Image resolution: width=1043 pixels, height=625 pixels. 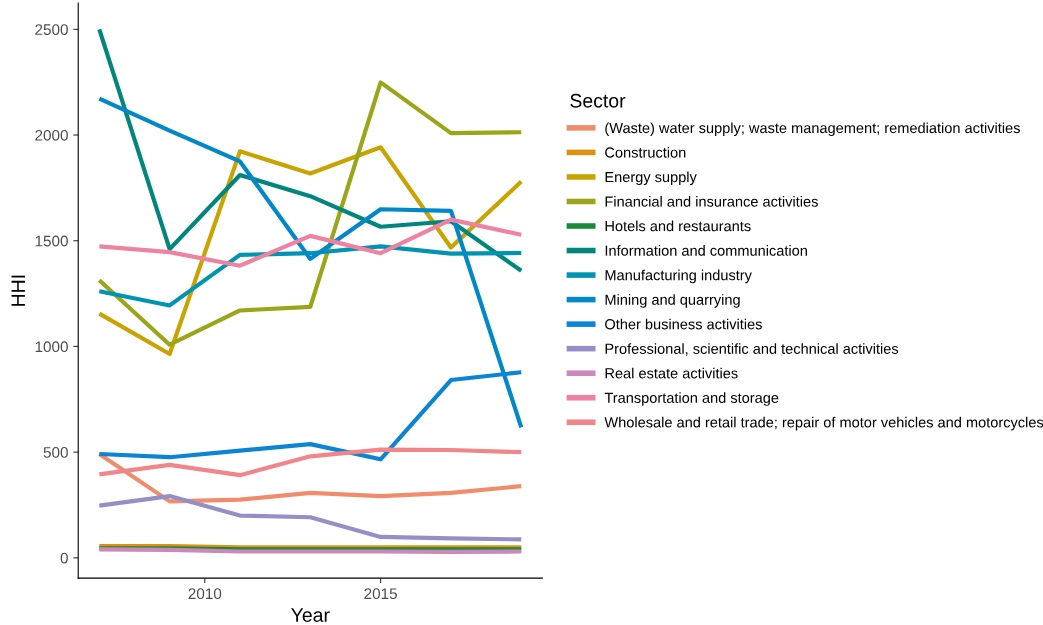 I want to click on y-axis-title: HHI, so click(x=18, y=290).